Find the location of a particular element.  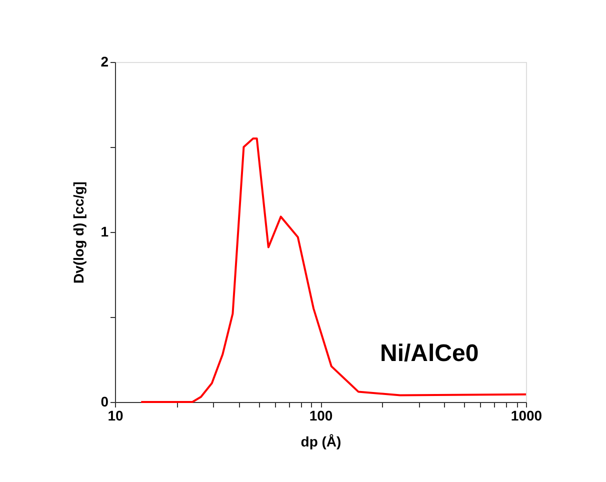

series-label: Ni/AlCe0 is located at coordinates (429, 353).